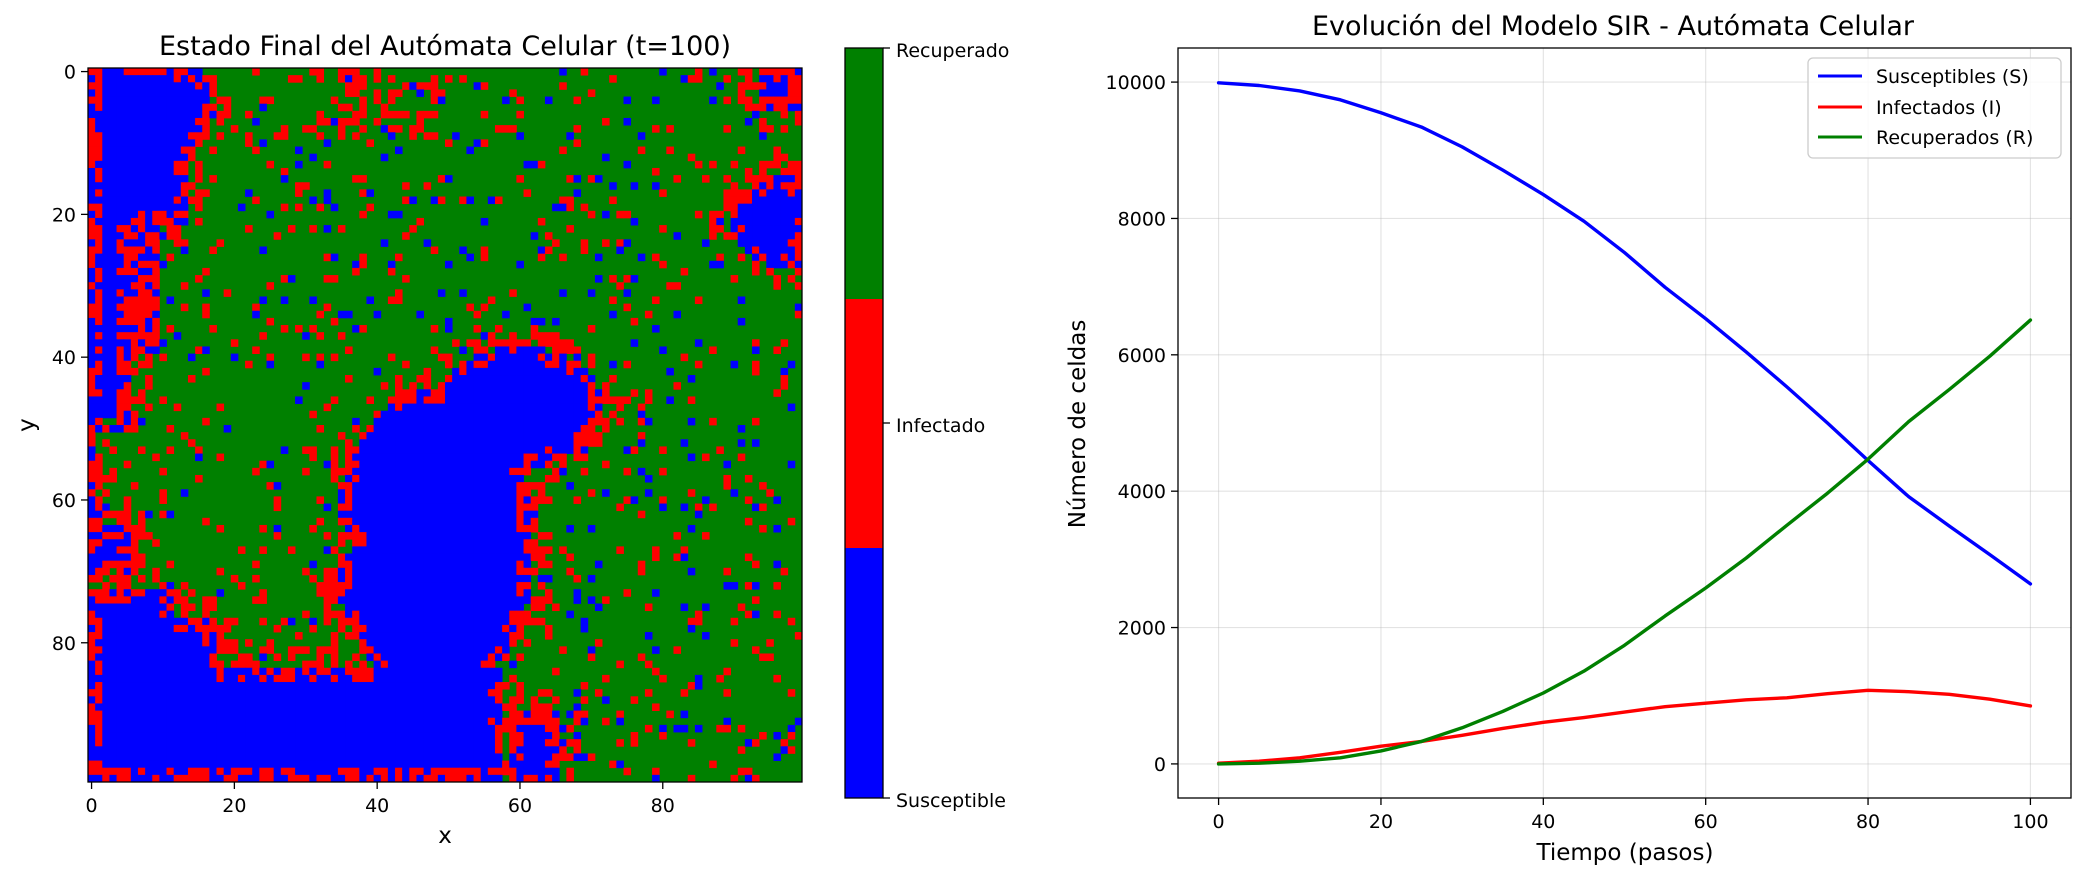 Image resolution: width=2082 pixels, height=880 pixels. I want to click on colorbar-segment-infectado, so click(864, 423).